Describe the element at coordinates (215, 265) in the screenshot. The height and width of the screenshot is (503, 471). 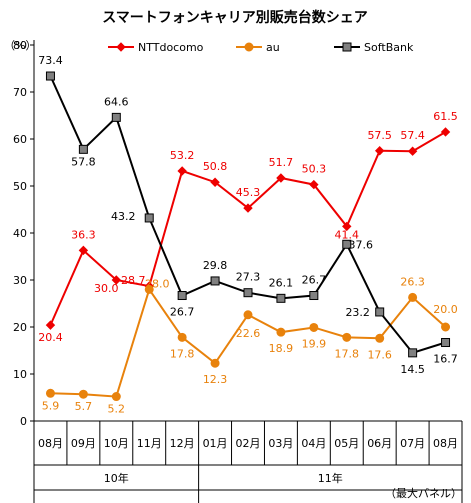
I see `data-label-softbank: 29.8` at that location.